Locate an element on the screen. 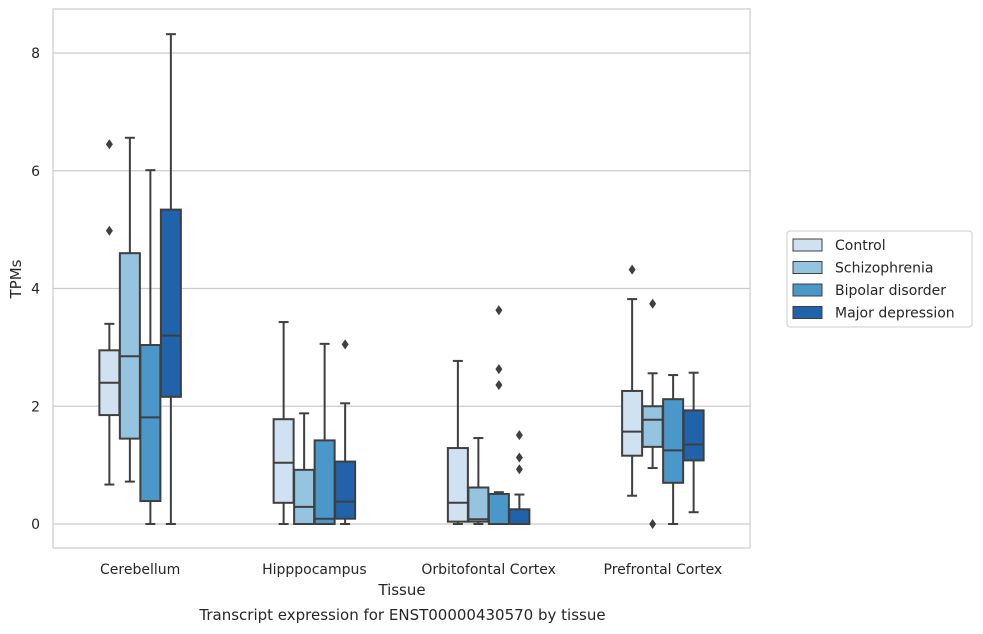 The image size is (983, 634). legend-label: Schizophrenia is located at coordinates (884, 269).